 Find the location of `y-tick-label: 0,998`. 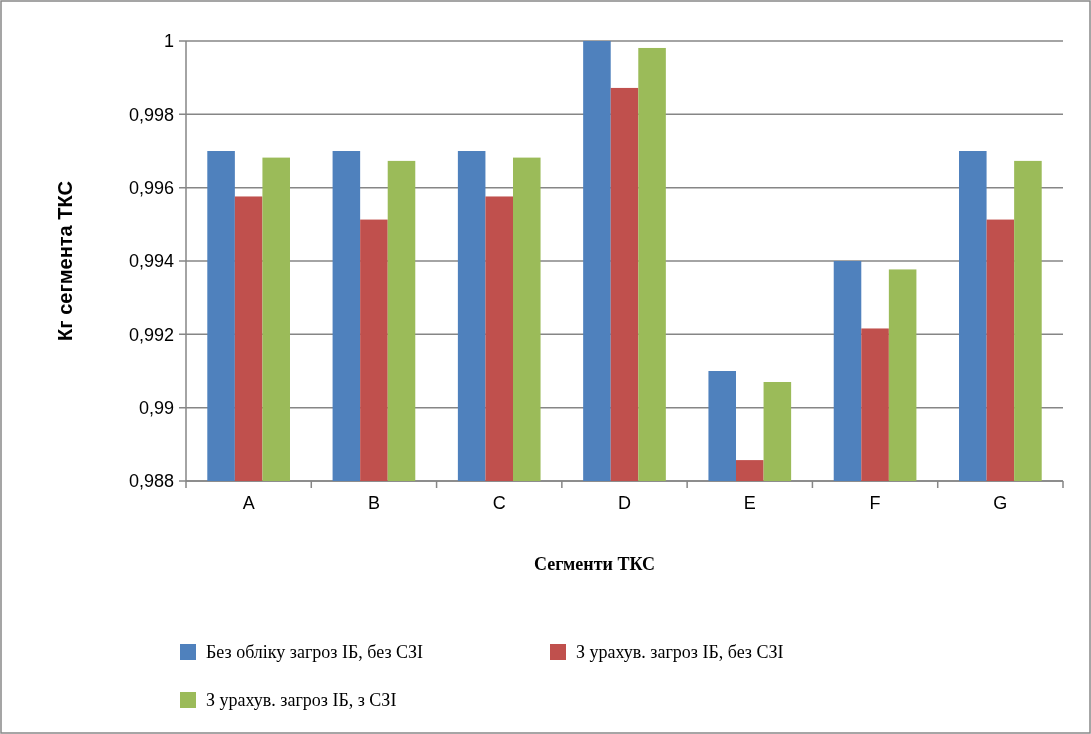

y-tick-label: 0,998 is located at coordinates (151, 114).